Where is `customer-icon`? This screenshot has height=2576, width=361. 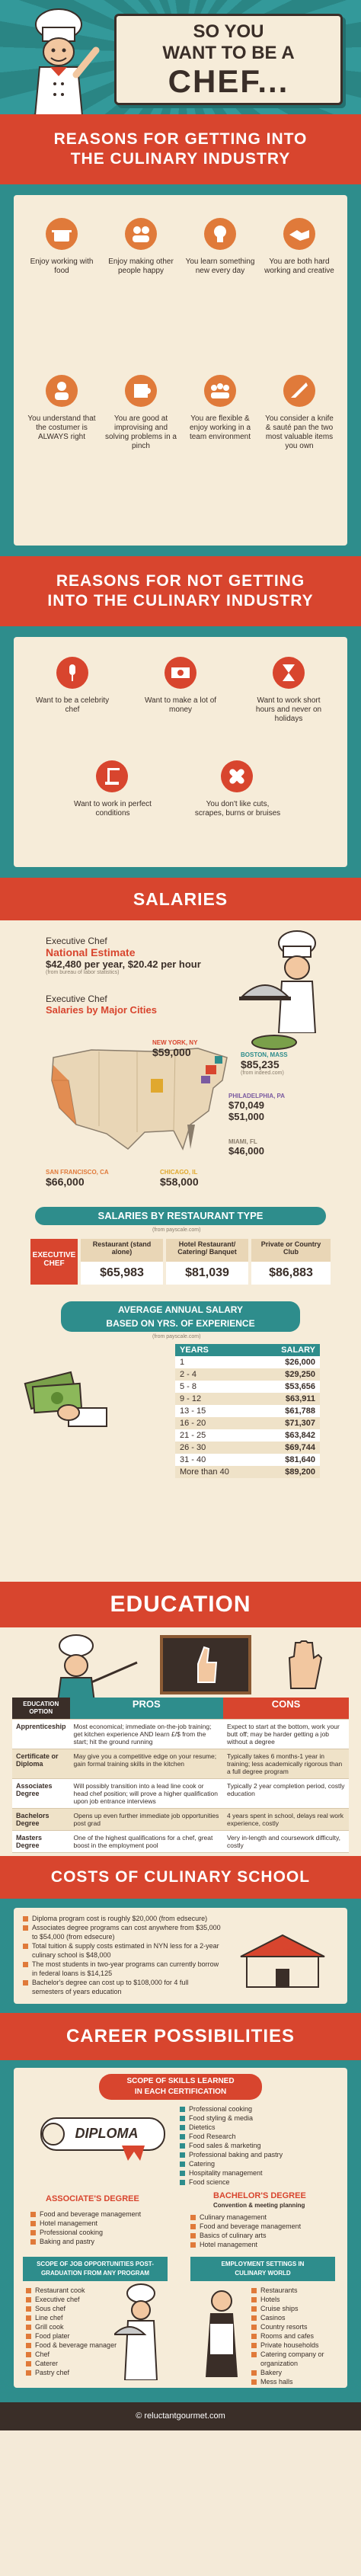 customer-icon is located at coordinates (62, 391).